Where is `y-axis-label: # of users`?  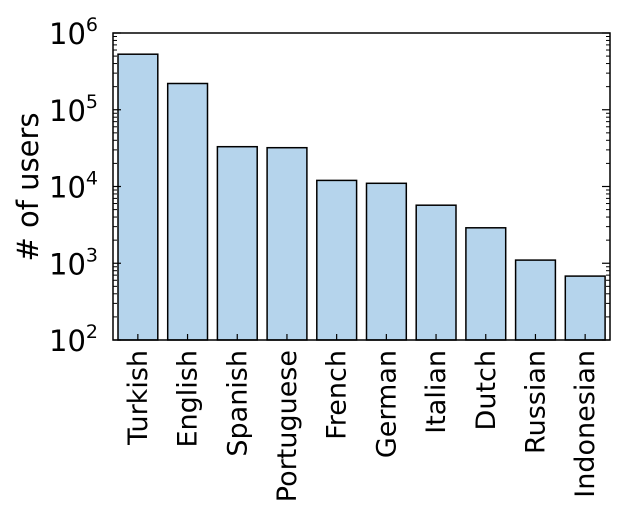
y-axis-label: # of users is located at coordinates (28, 186).